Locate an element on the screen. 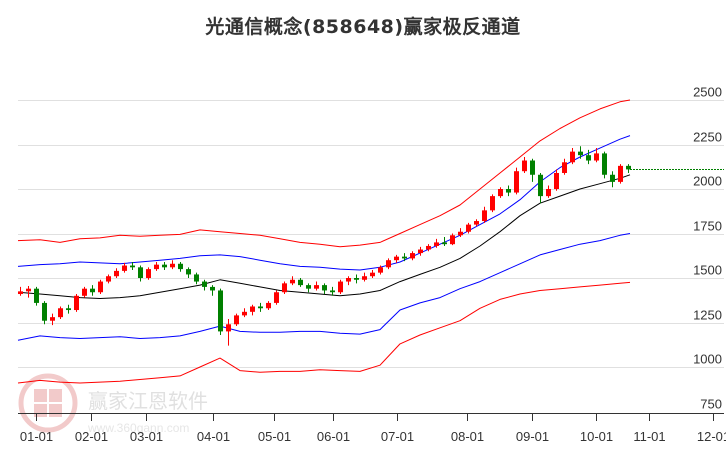 Image resolution: width=726 pixels, height=450 pixels. x-tick-label: 11-01 is located at coordinates (649, 436).